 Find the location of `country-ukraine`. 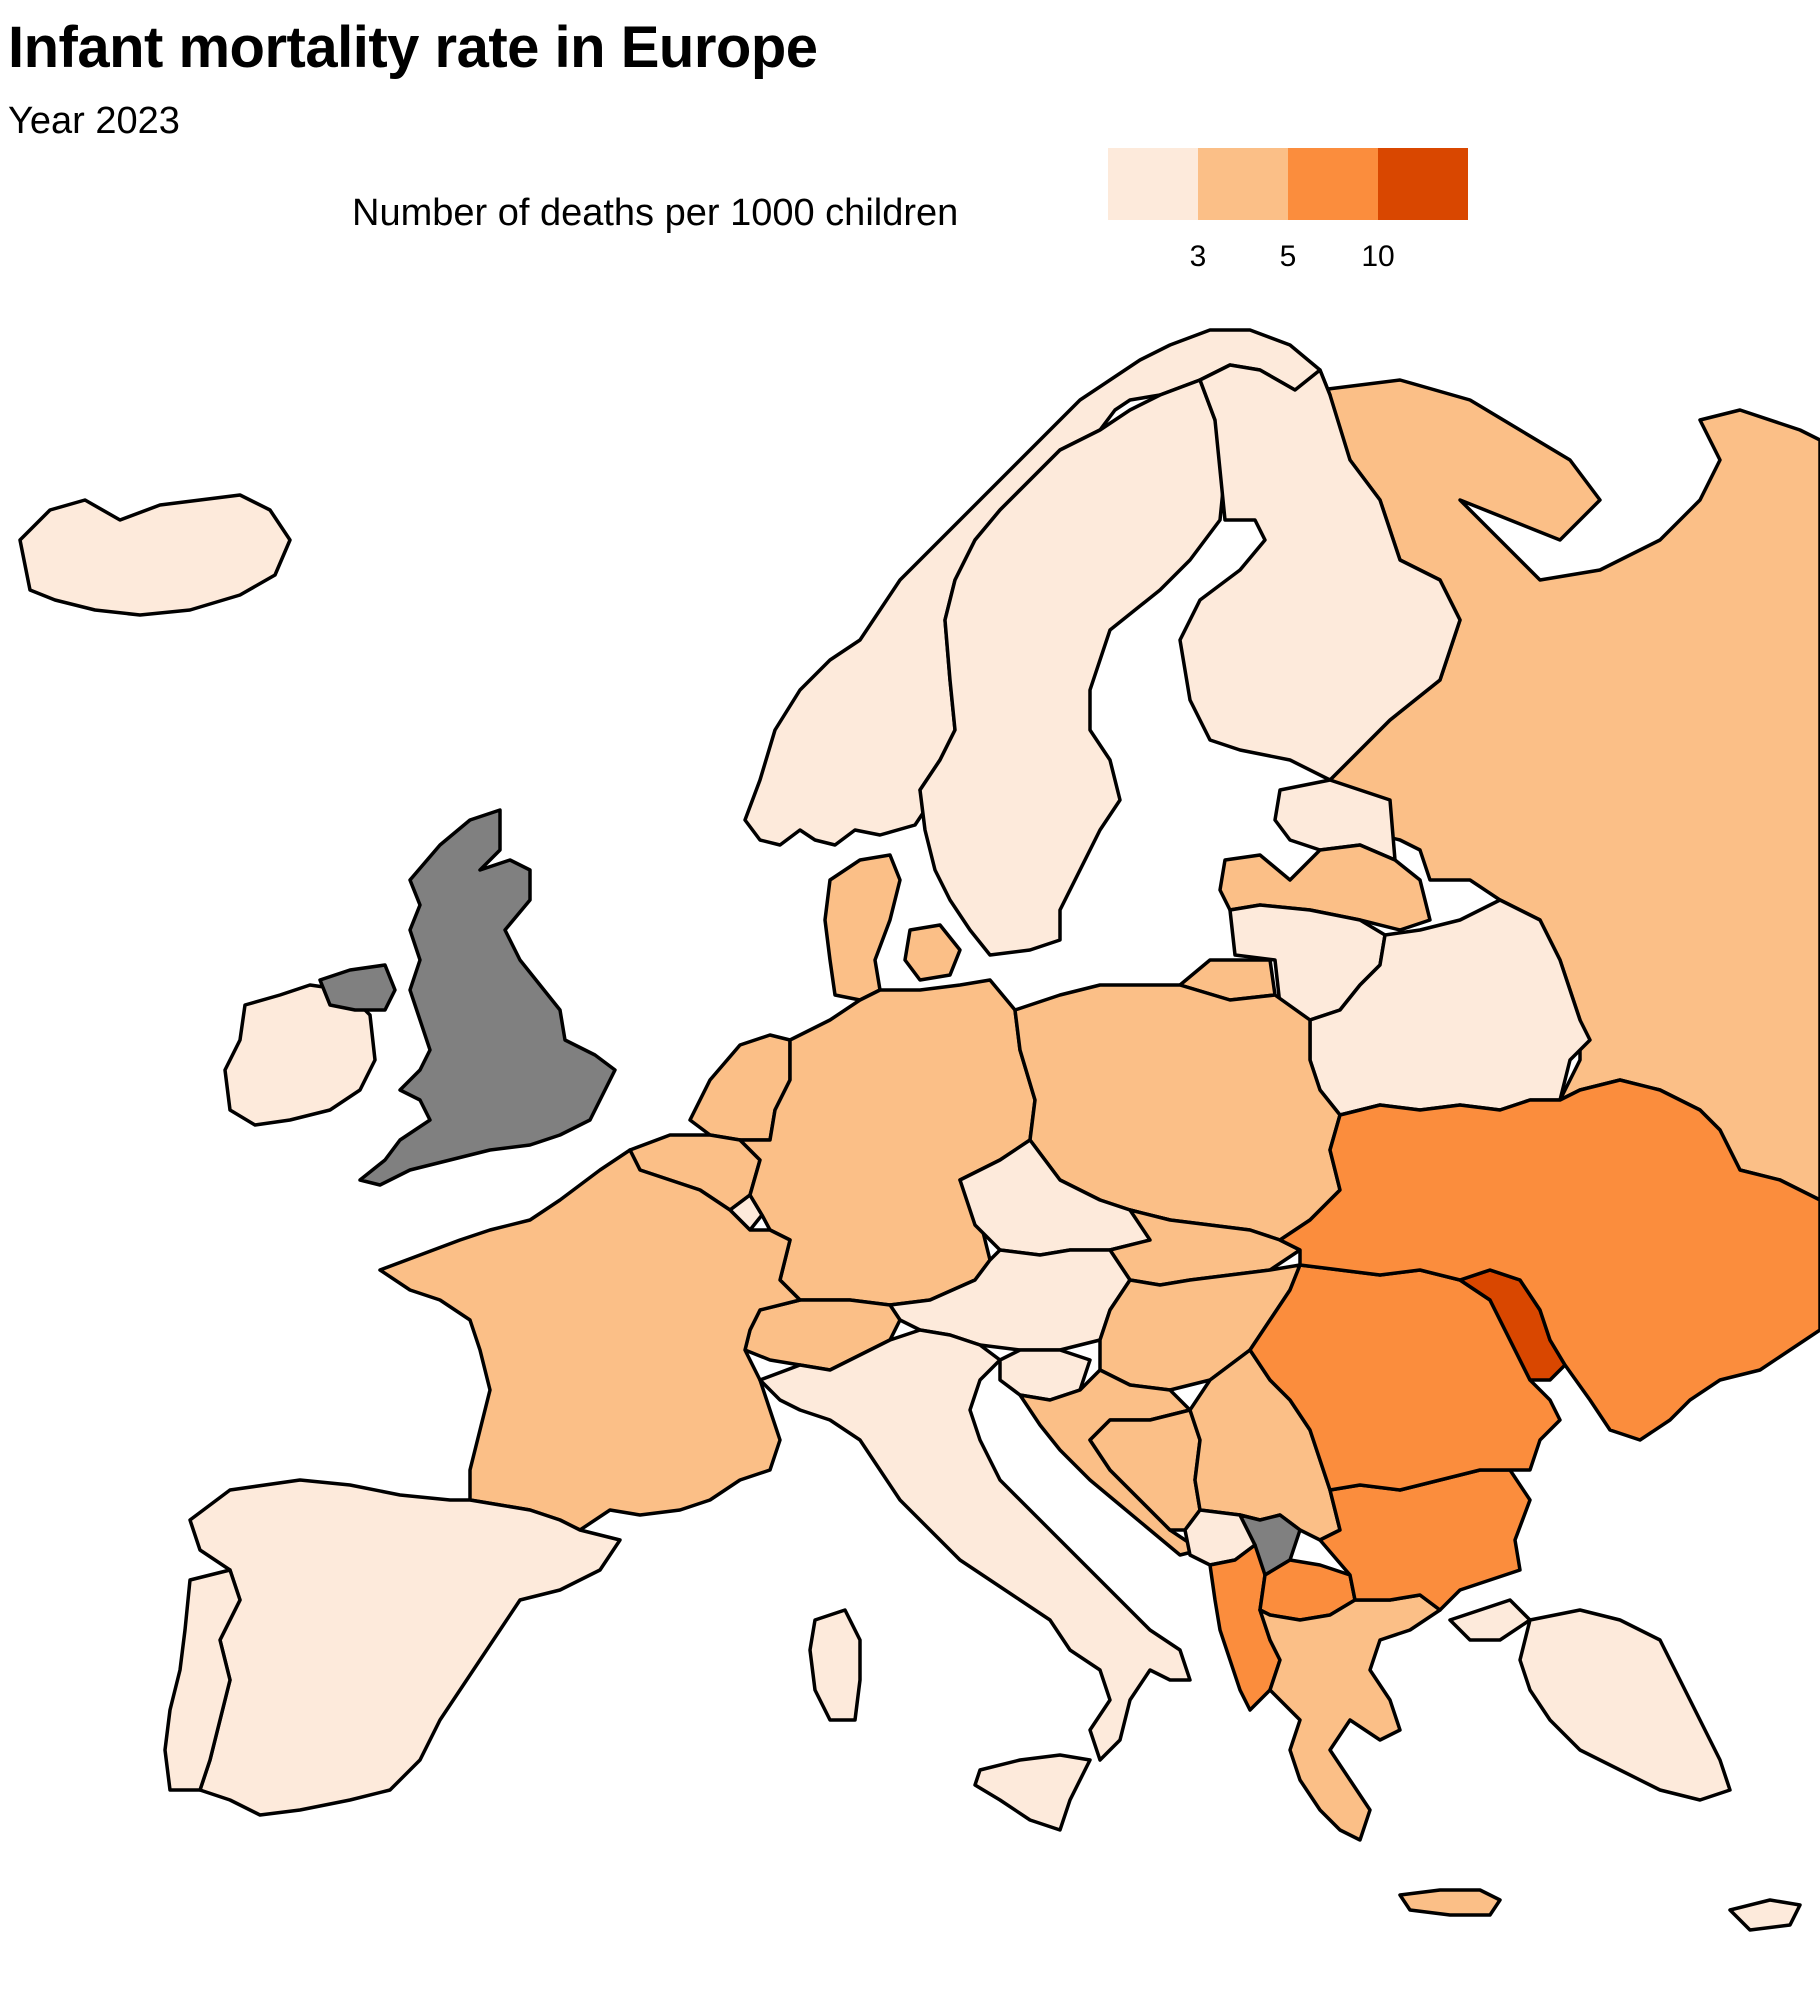

country-ukraine is located at coordinates (1549, 1260).